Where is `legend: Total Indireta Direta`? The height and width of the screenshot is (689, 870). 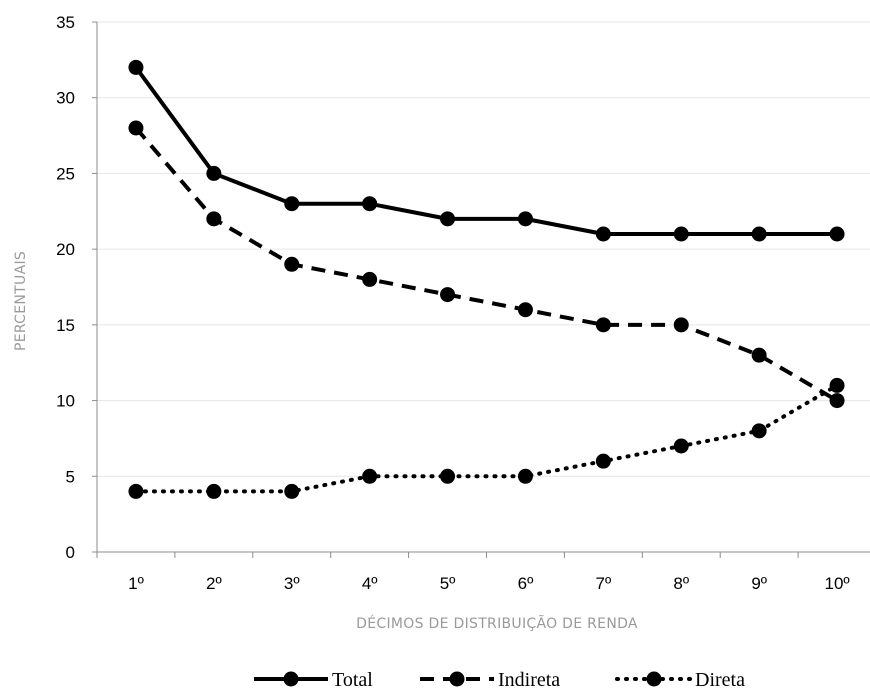
legend: Total Indireta Direta is located at coordinates (499, 679).